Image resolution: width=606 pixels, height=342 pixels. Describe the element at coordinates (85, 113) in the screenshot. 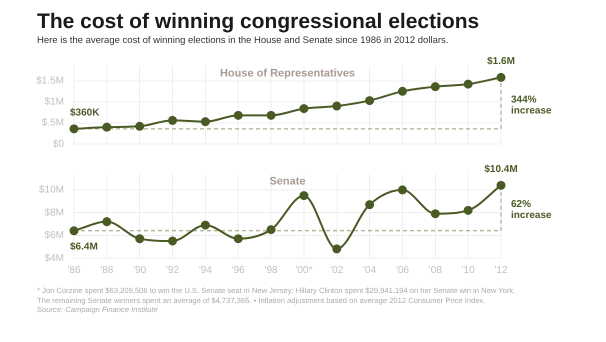

I see `annotation: $360K` at that location.